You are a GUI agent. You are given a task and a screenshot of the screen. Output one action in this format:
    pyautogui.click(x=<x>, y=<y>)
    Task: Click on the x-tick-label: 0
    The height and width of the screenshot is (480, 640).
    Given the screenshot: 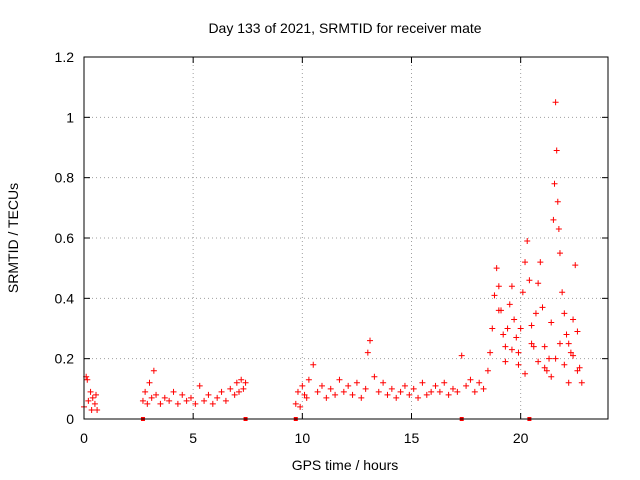 What is the action you would take?
    pyautogui.click(x=84, y=438)
    